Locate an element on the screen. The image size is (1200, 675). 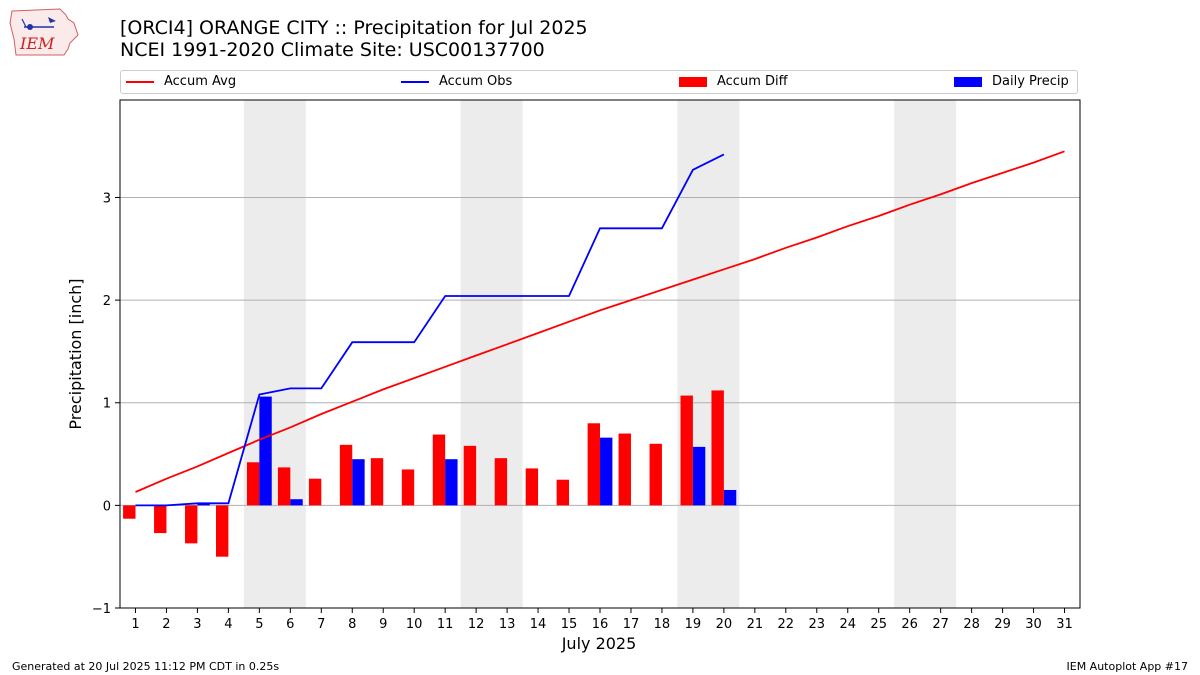
x-tick-label: 23 is located at coordinates (817, 624).